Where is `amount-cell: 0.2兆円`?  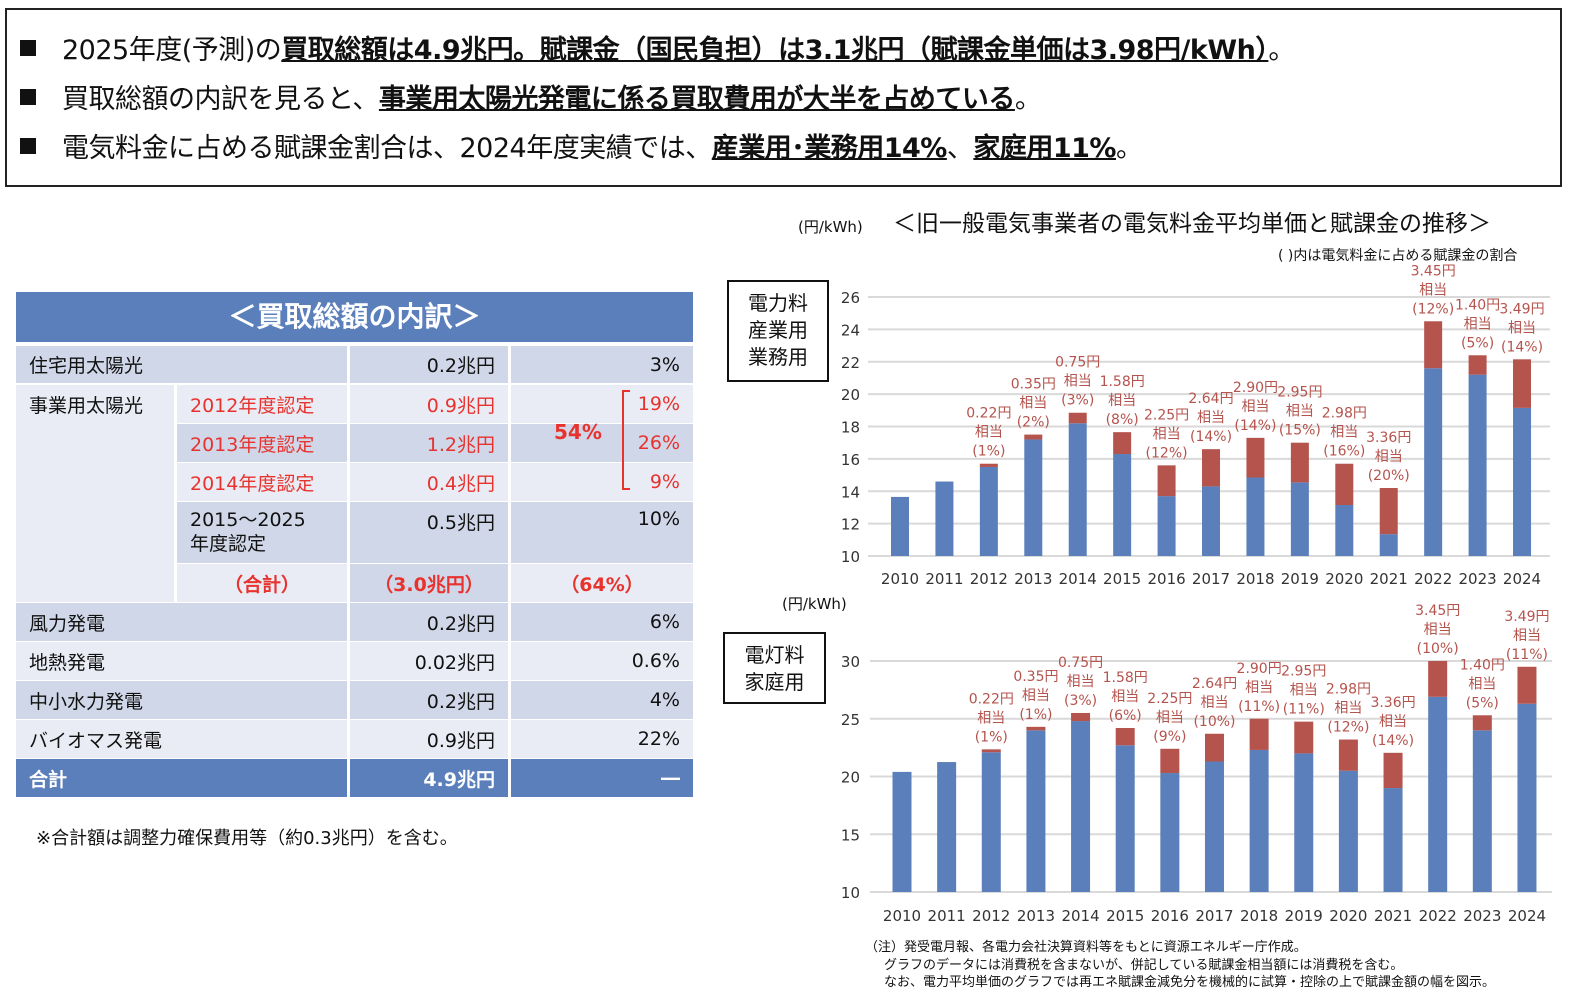 amount-cell: 0.2兆円 is located at coordinates (429, 700).